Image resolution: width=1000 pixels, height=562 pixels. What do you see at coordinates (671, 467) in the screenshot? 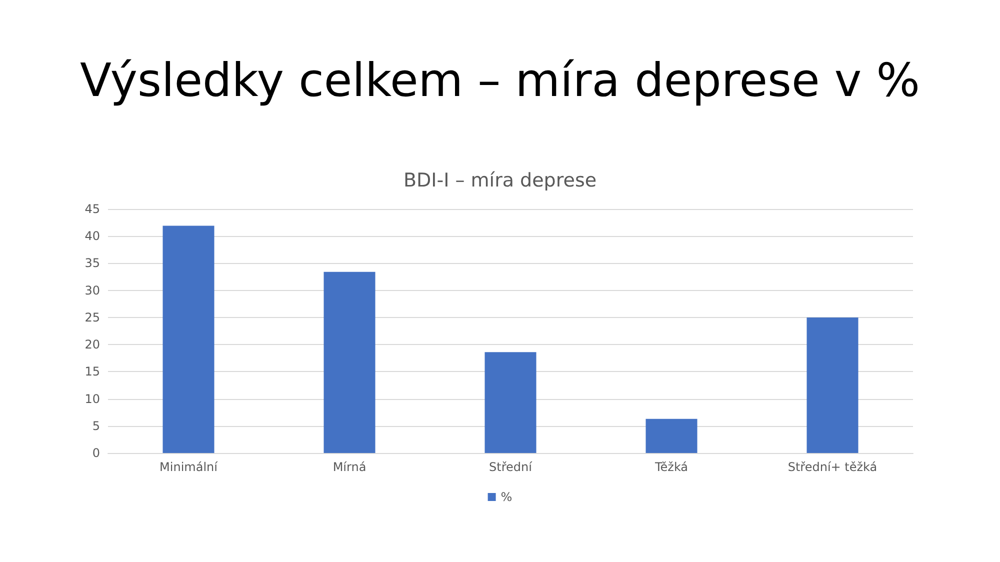
I see `x-tick-label: Těžká` at bounding box center [671, 467].